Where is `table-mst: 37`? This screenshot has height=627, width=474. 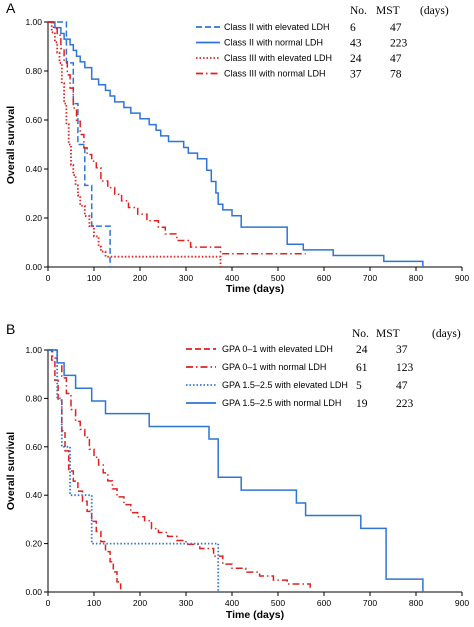 table-mst: 37 is located at coordinates (402, 350).